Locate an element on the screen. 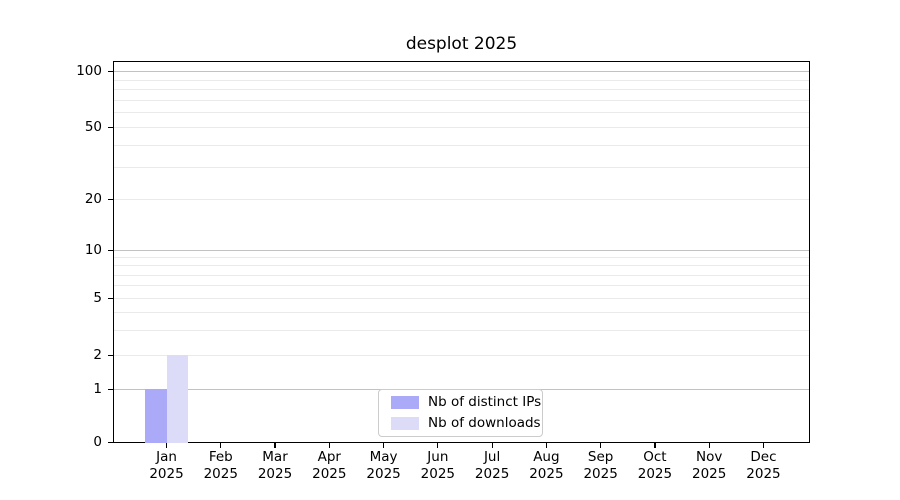  x-tick-month: Dec is located at coordinates (763, 457).